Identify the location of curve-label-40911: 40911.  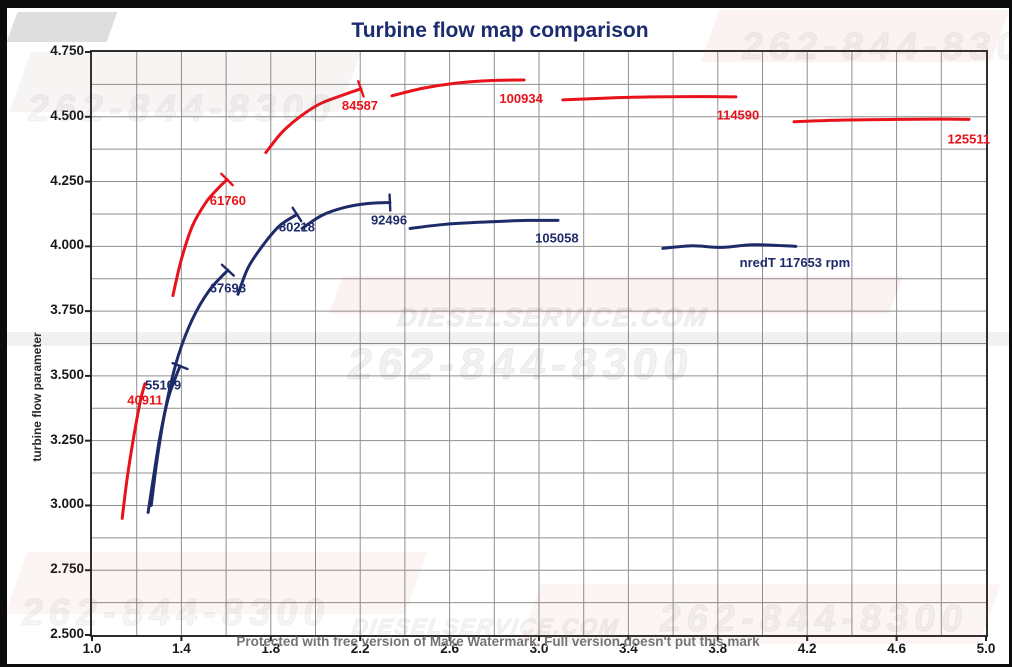
(144, 400).